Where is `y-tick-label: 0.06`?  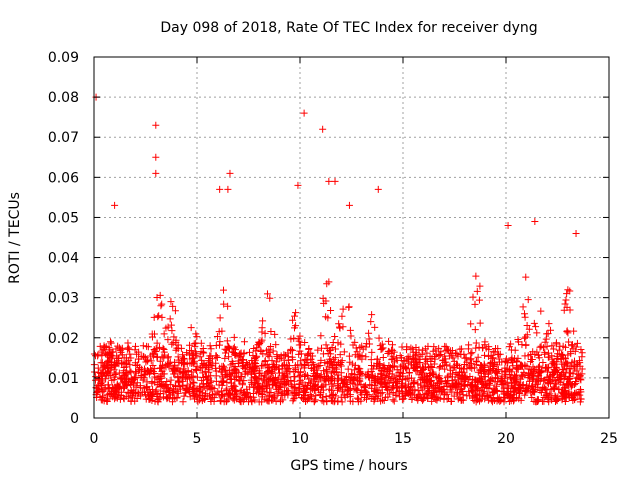 y-tick-label: 0.06 is located at coordinates (63, 178).